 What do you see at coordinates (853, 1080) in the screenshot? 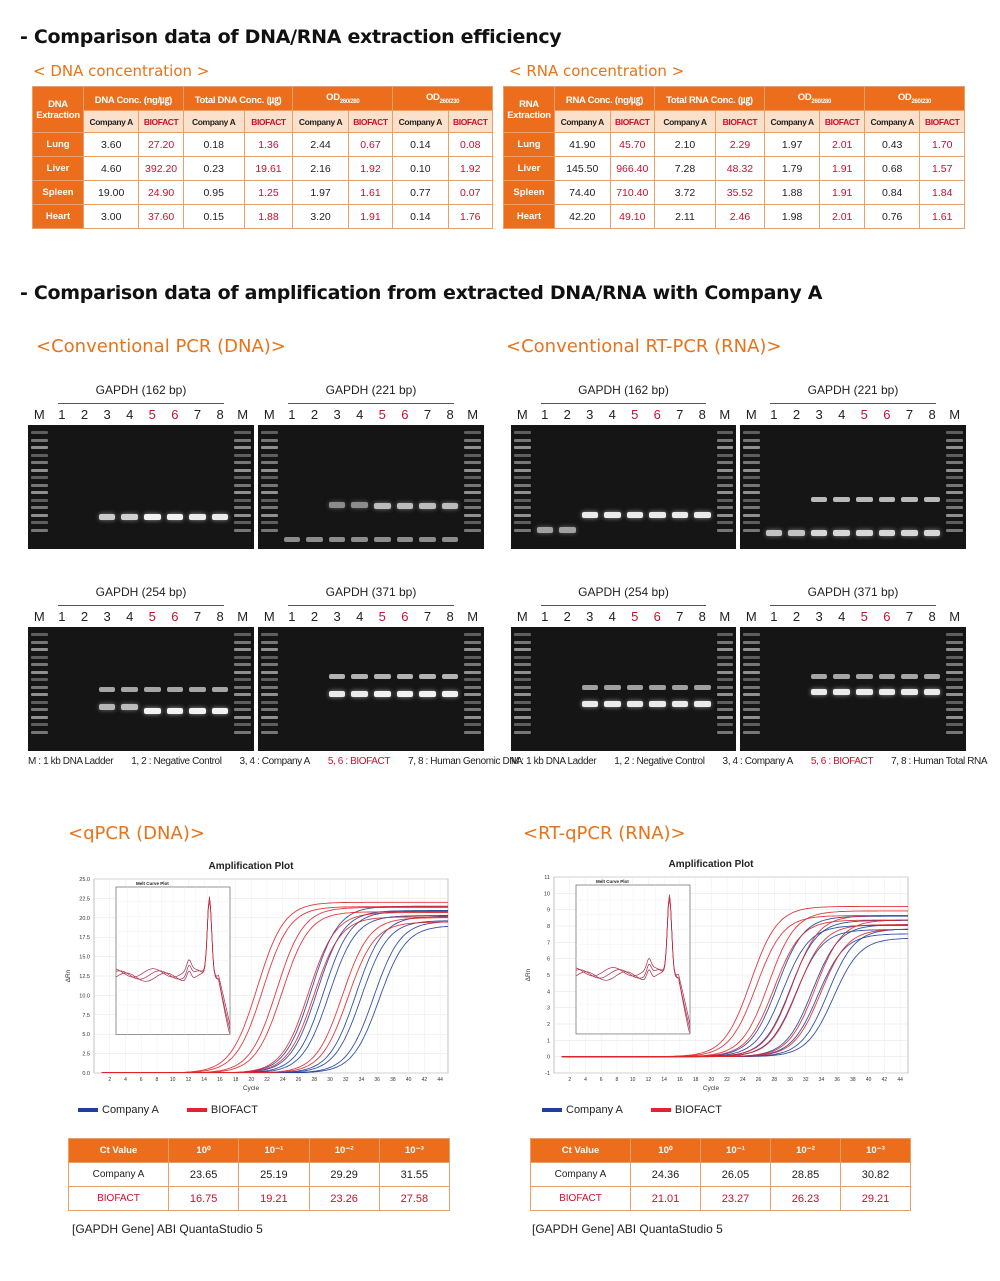
I see `x-tick-label: 38` at bounding box center [853, 1080].